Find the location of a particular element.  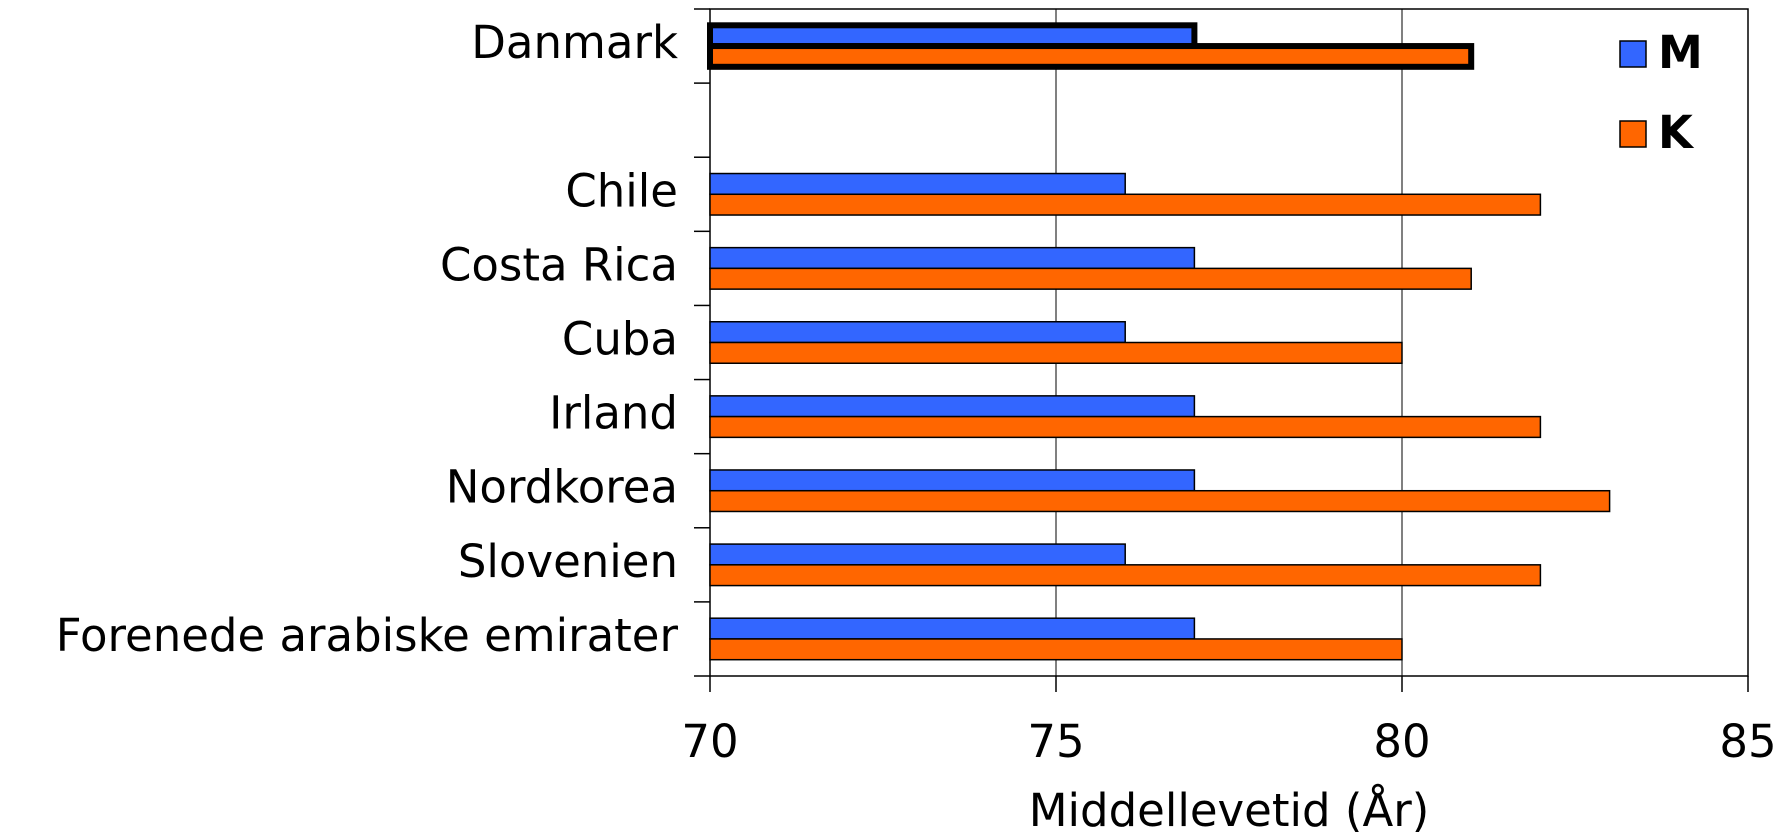

y-tick-label: Chile is located at coordinates (621, 190).